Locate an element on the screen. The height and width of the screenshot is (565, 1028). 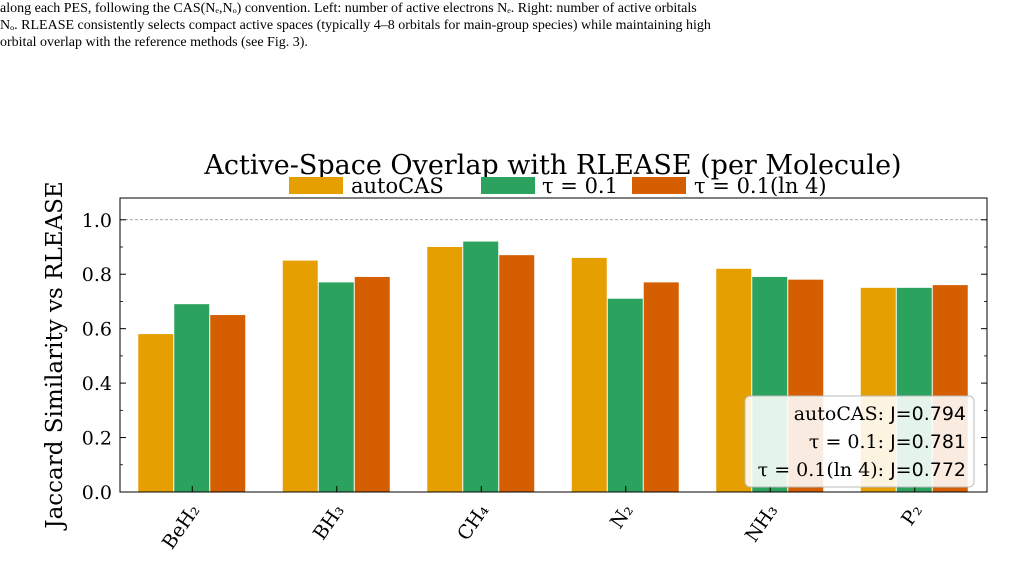
annotation-box is located at coordinates (859, 441).